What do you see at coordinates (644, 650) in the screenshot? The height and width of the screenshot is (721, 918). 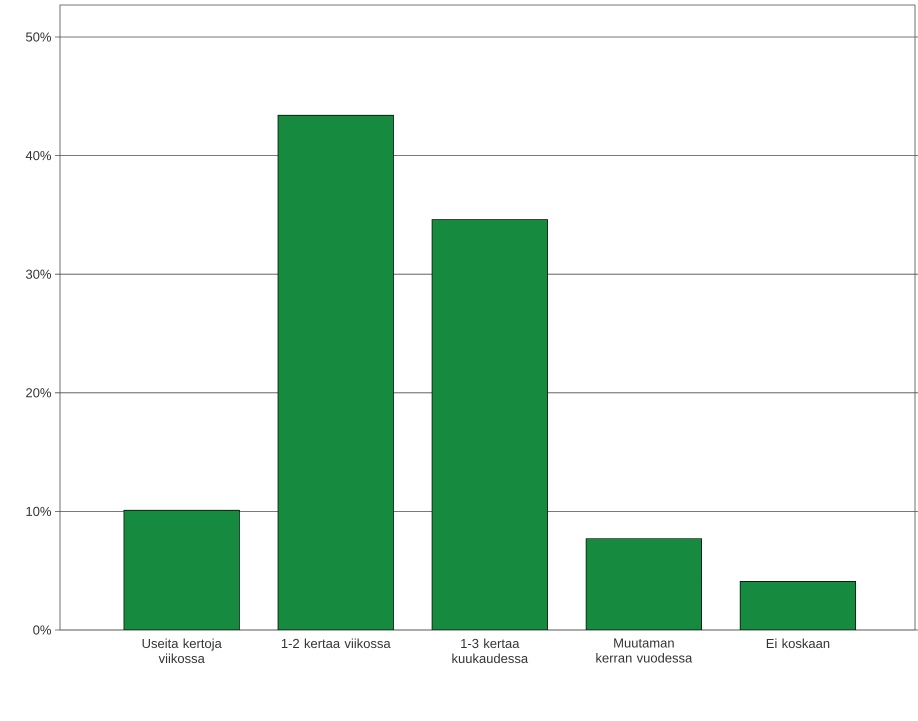 I see `x-tick-label: Muutaman kerran vuodessa` at bounding box center [644, 650].